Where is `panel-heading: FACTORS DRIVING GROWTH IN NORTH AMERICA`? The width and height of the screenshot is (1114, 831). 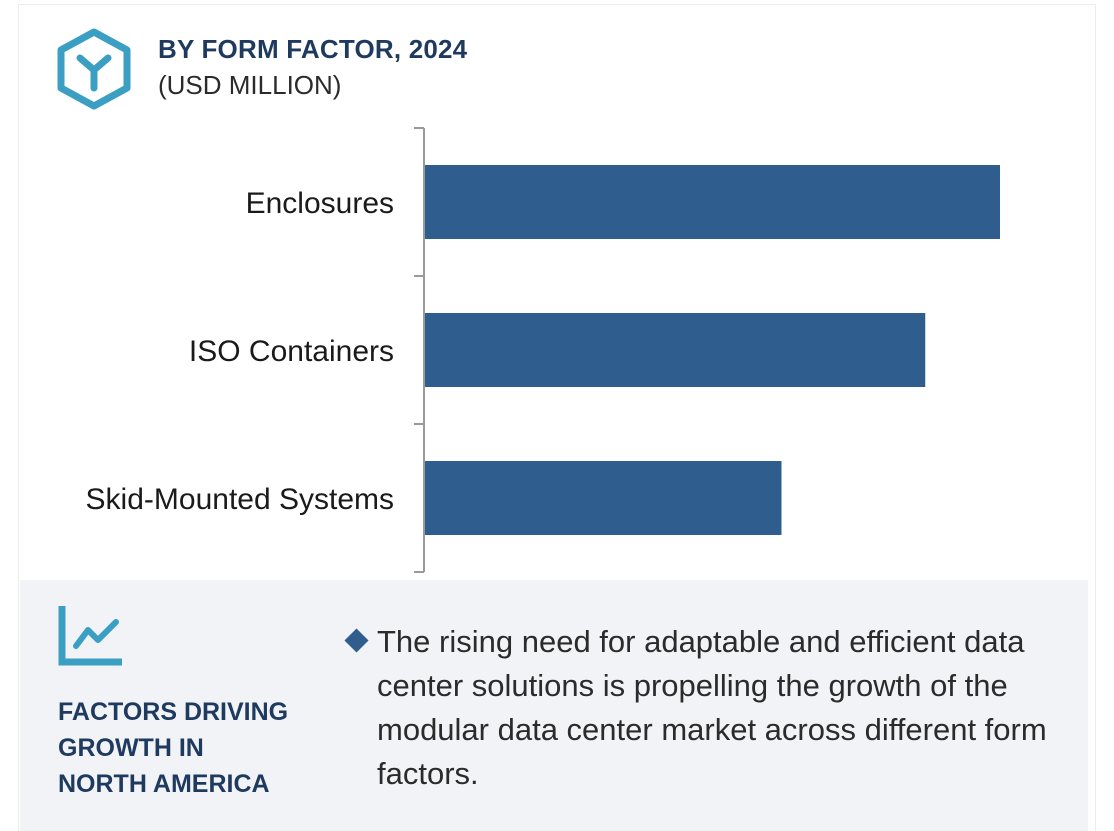
panel-heading: FACTORS DRIVING GROWTH IN NORTH AMERICA is located at coordinates (188, 748).